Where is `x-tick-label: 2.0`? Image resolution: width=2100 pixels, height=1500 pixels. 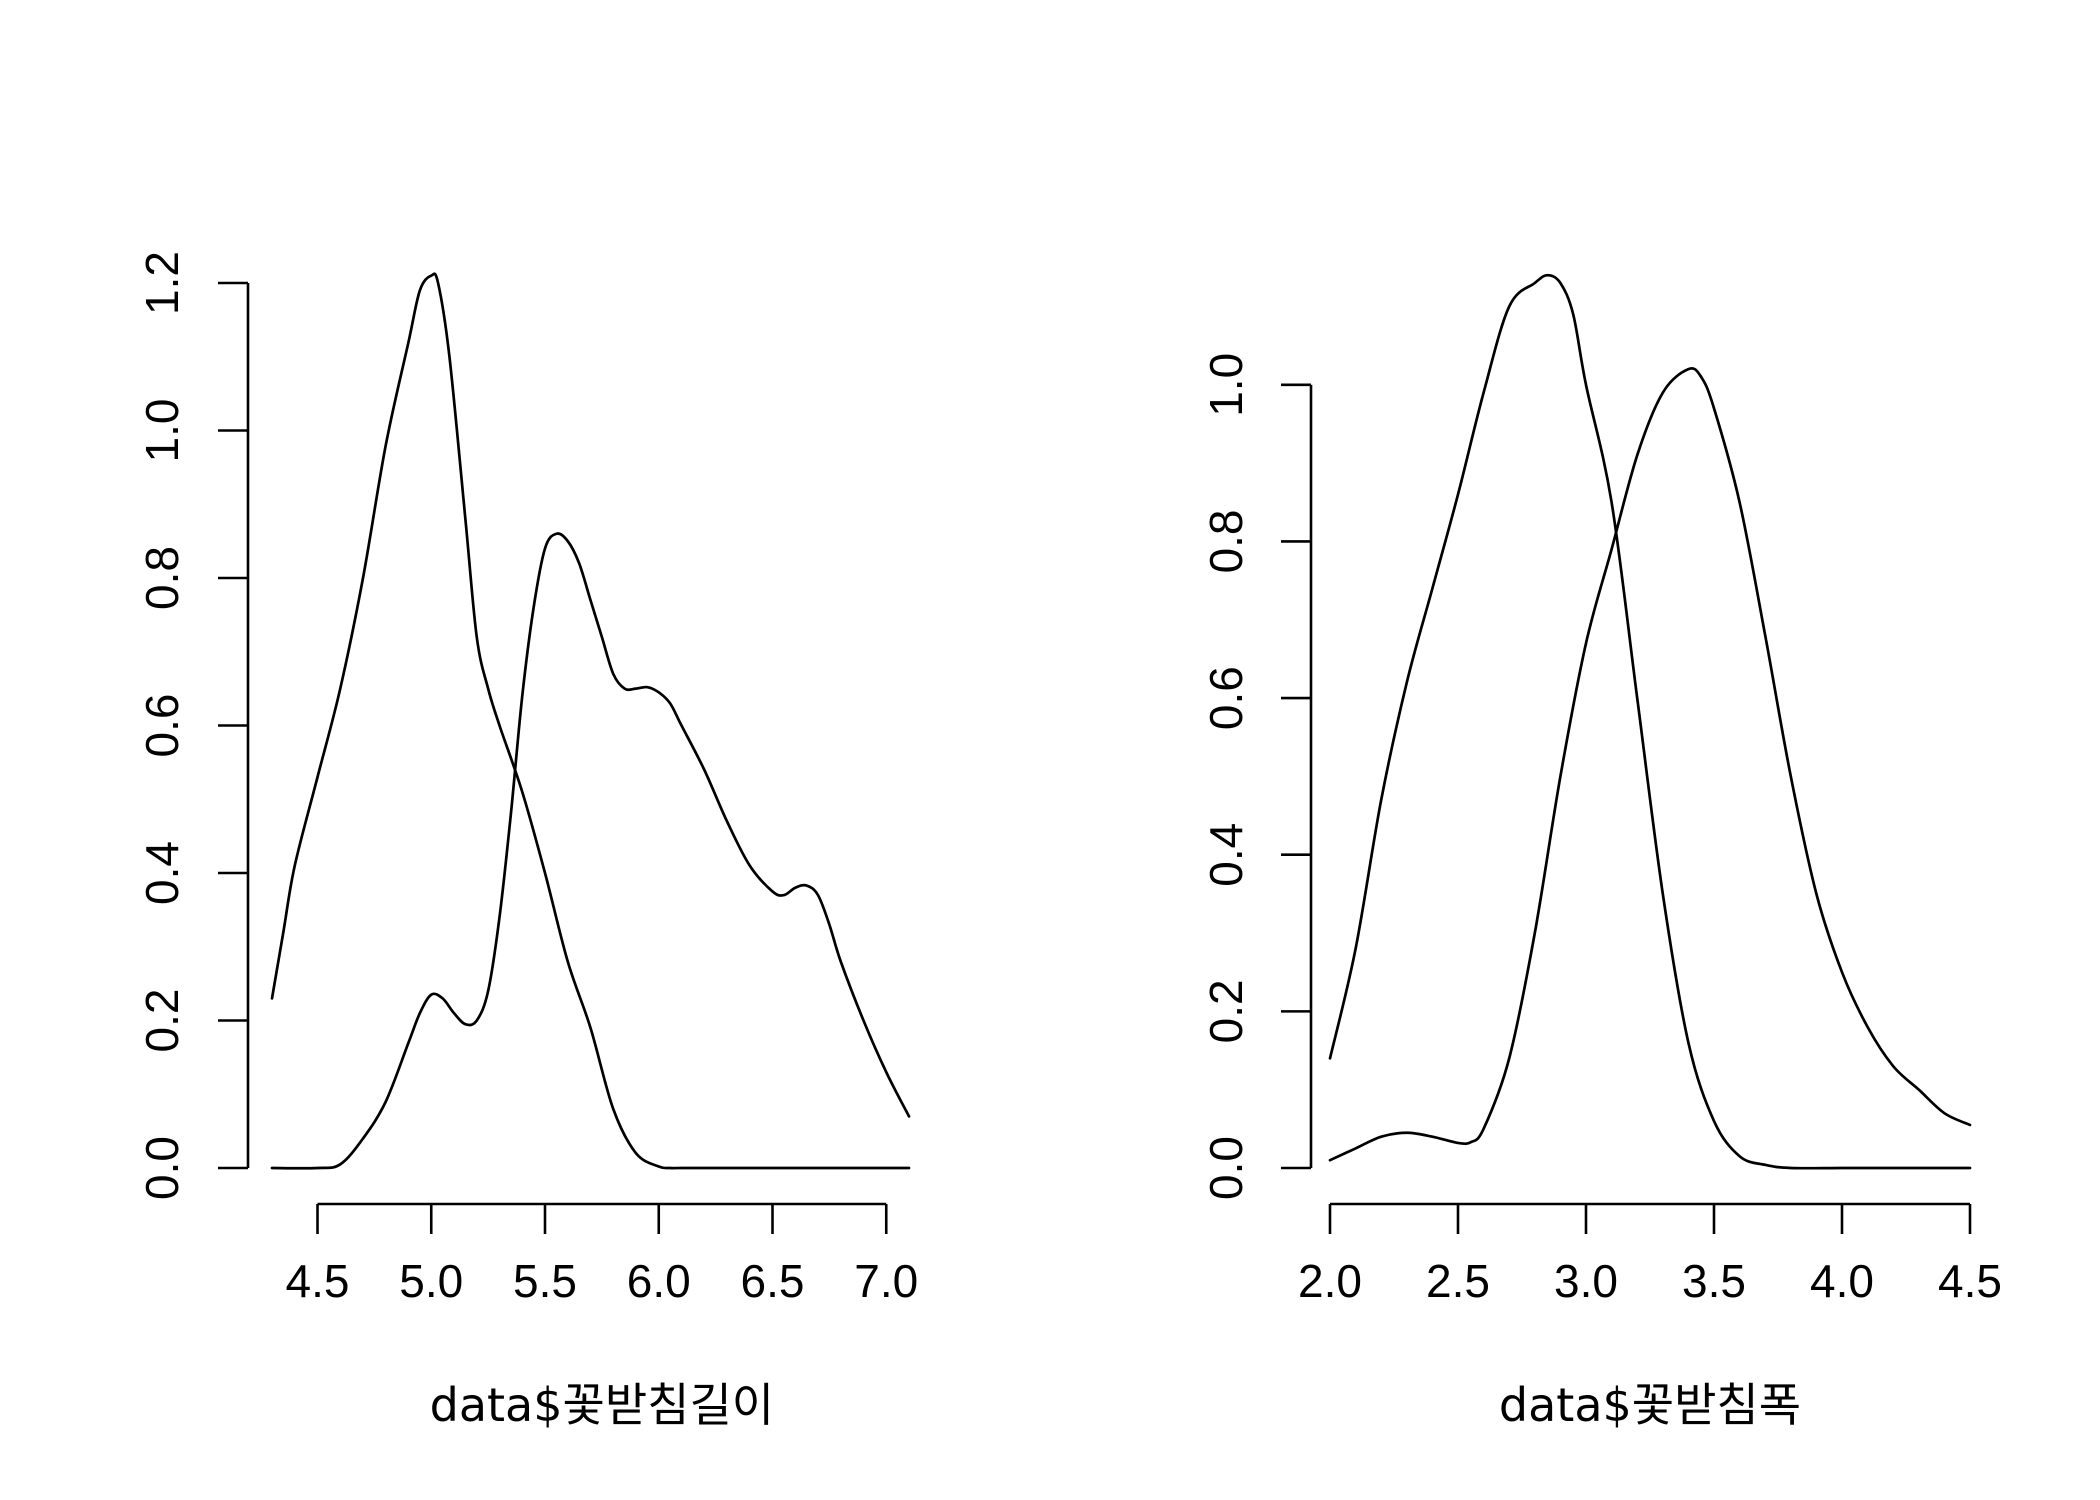 x-tick-label: 2.0 is located at coordinates (1330, 1281).